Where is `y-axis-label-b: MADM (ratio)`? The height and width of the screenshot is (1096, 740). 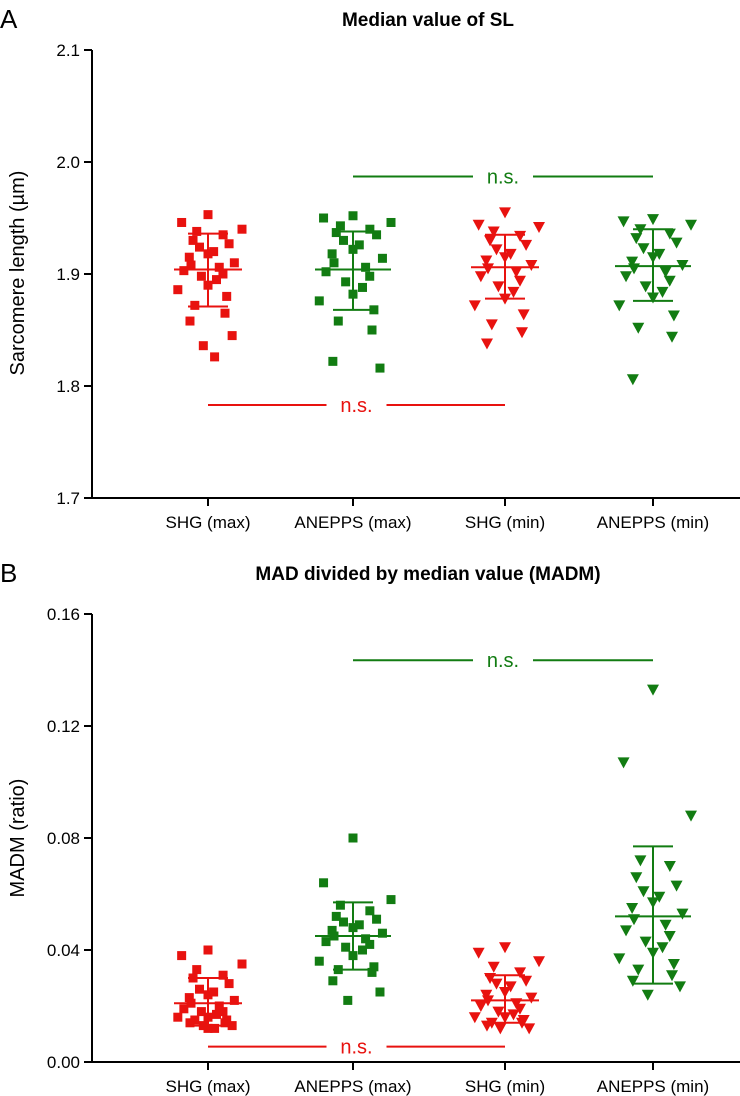 y-axis-label-b: MADM (ratio) is located at coordinates (18, 838).